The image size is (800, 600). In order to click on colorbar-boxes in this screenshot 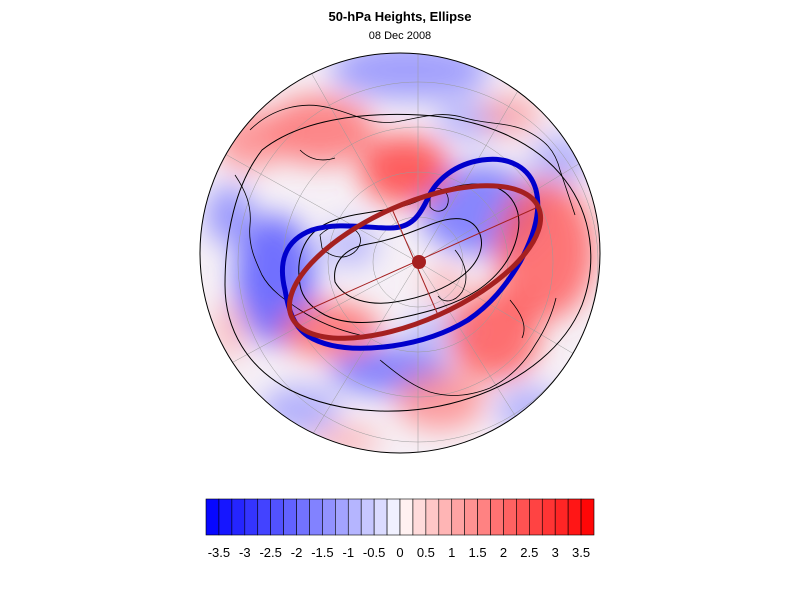, I will do `click(400, 517)`.